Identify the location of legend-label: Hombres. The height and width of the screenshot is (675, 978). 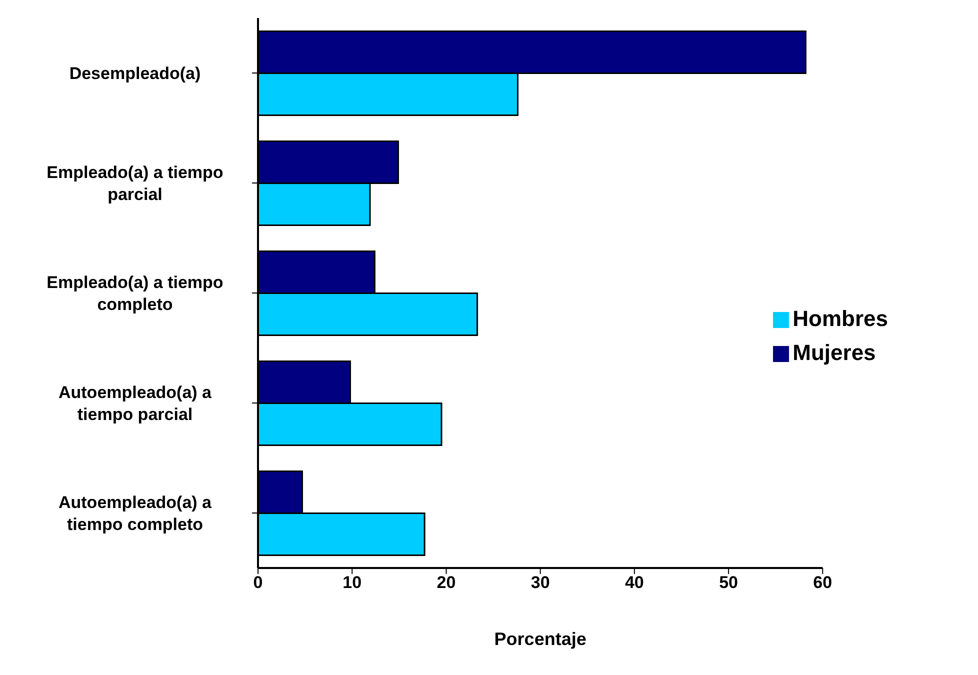
(840, 318).